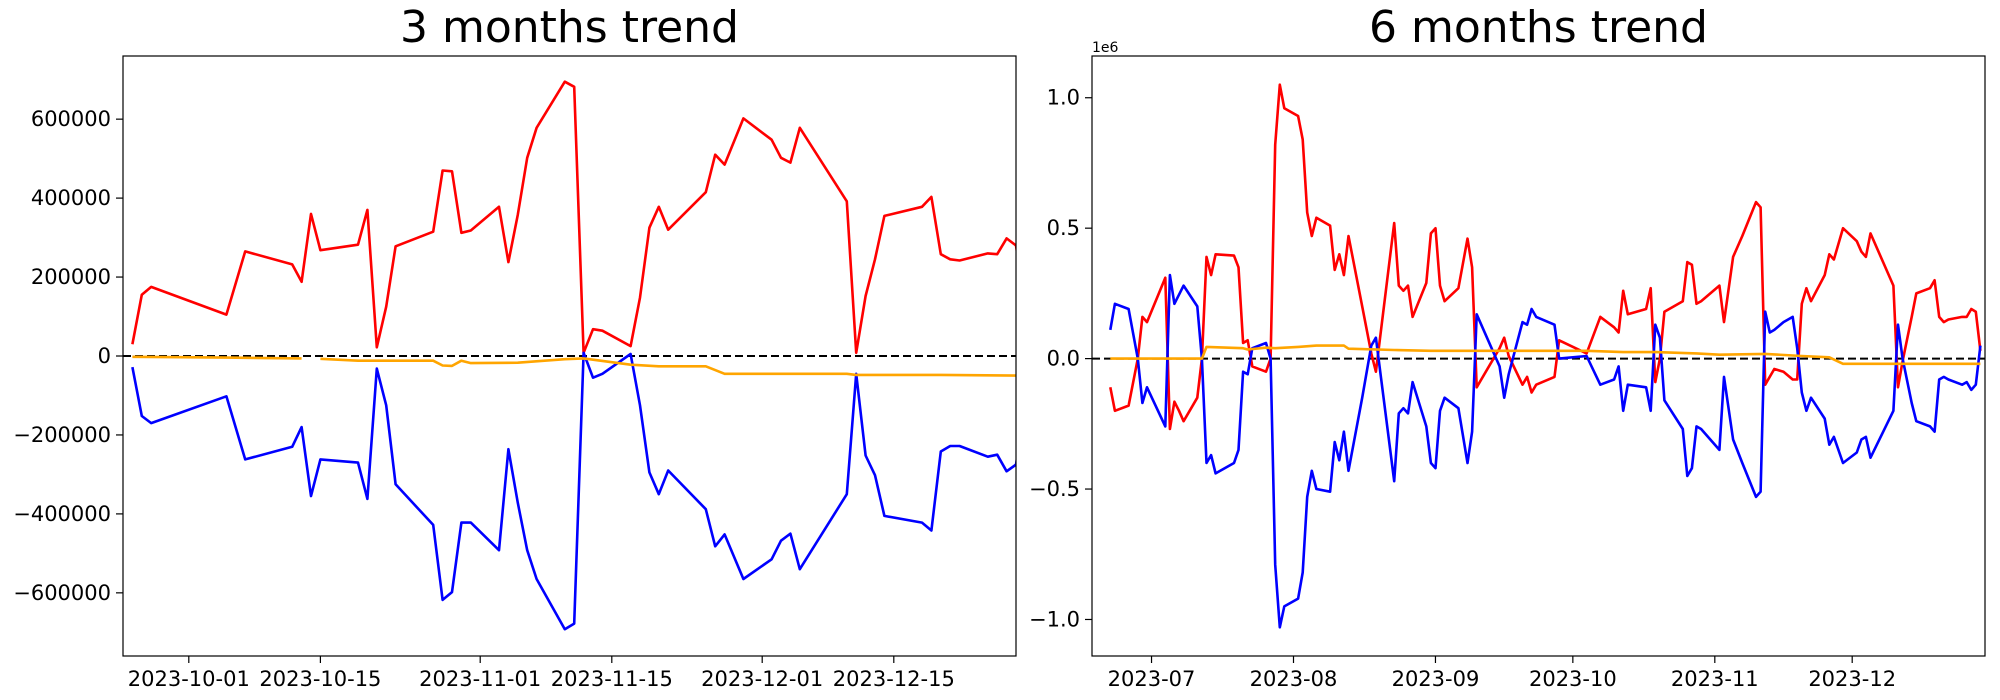 Image resolution: width=2000 pixels, height=700 pixels. I want to click on chart-1-y-tick-label: 400000, so click(71, 198).